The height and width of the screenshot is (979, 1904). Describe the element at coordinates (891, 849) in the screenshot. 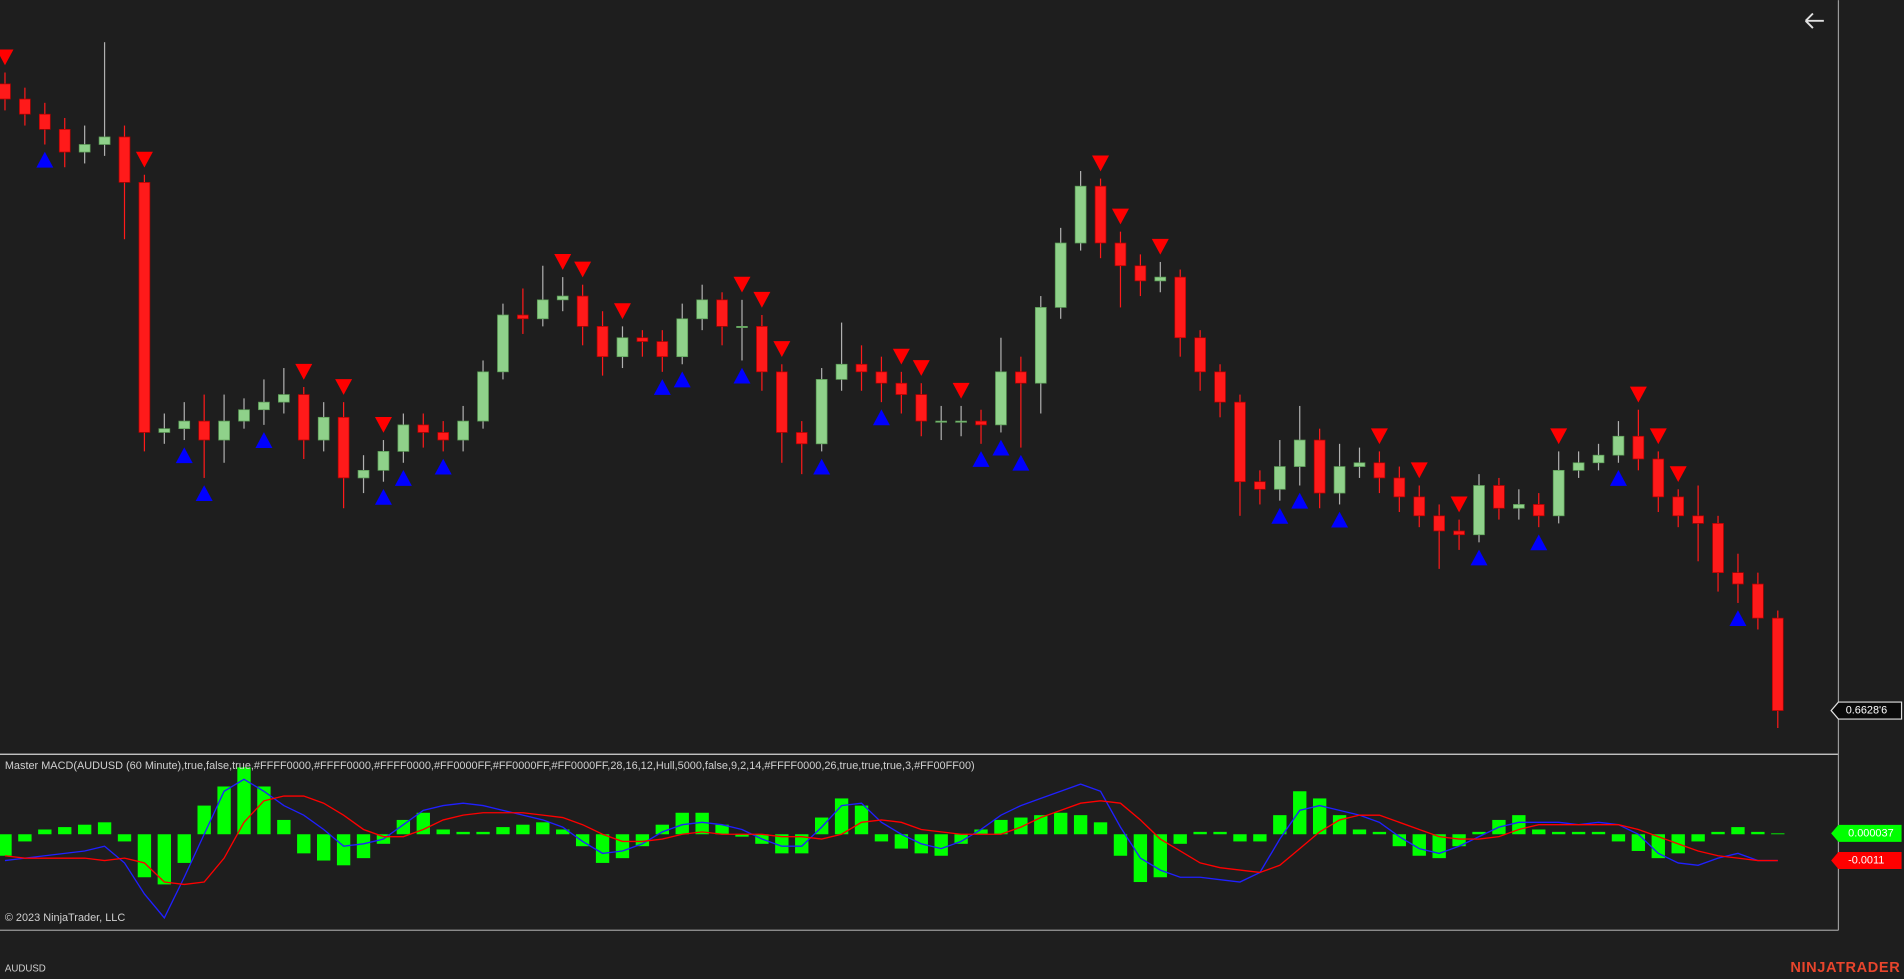

I see `macd-line` at that location.